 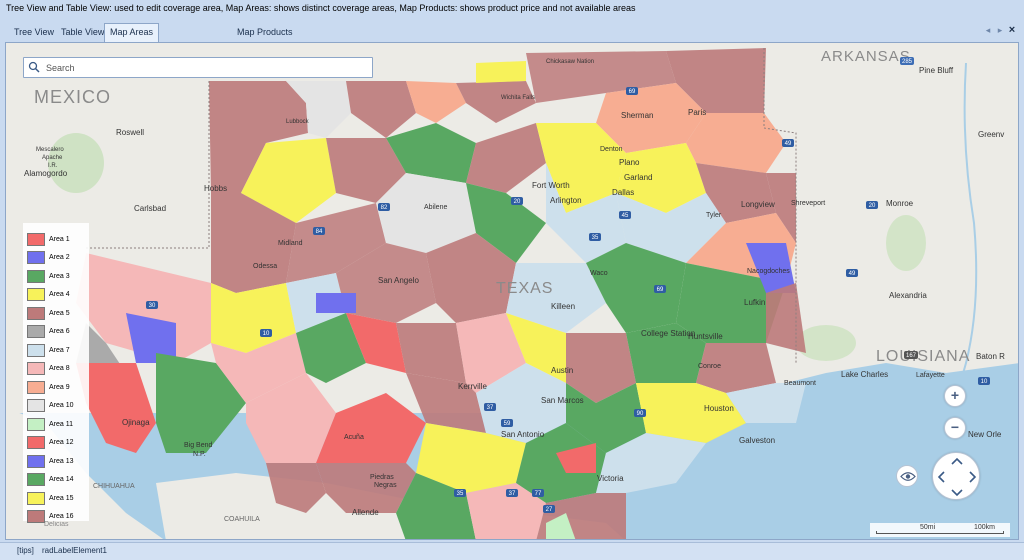 I want to click on legend-item: Area 8, so click(x=56, y=369).